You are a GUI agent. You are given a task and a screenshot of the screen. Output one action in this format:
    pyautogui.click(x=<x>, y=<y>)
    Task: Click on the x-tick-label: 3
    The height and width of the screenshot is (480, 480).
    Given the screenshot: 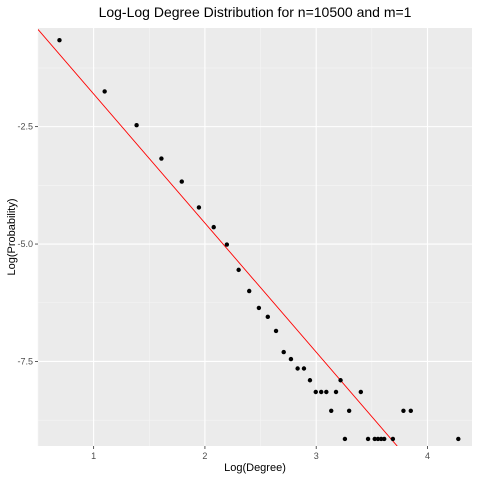 What is the action you would take?
    pyautogui.click(x=316, y=456)
    